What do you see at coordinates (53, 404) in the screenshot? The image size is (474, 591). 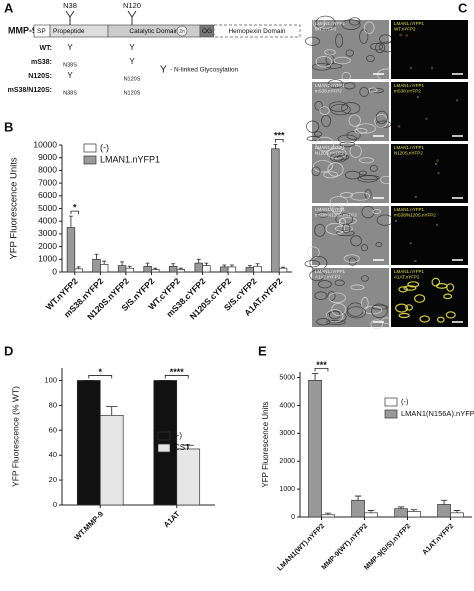 I see `y-tick-label: 80` at bounding box center [53, 404].